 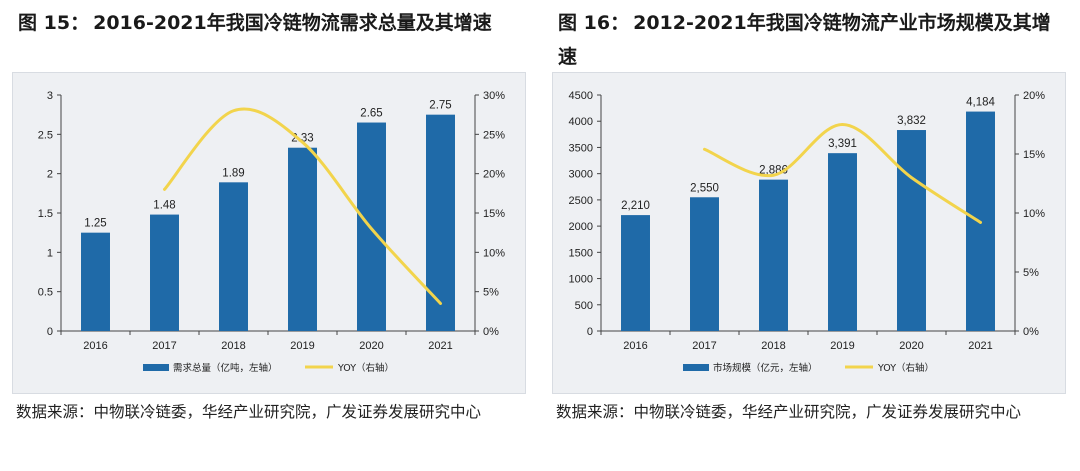 What do you see at coordinates (164, 206) in the screenshot?
I see `bar-value-label: 1.48` at bounding box center [164, 206].